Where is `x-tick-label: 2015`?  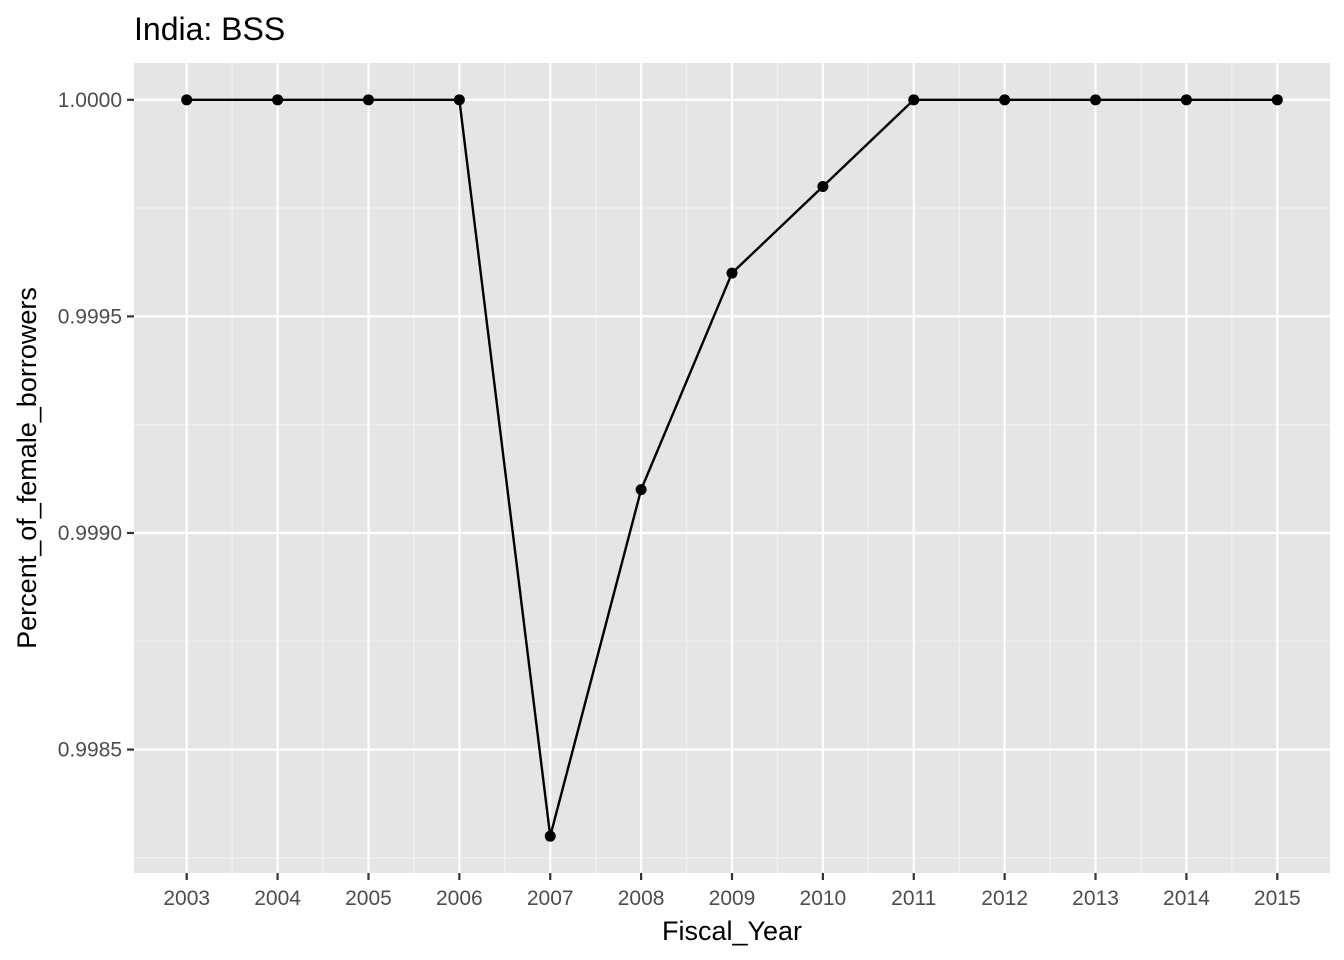 x-tick-label: 2015 is located at coordinates (1277, 898).